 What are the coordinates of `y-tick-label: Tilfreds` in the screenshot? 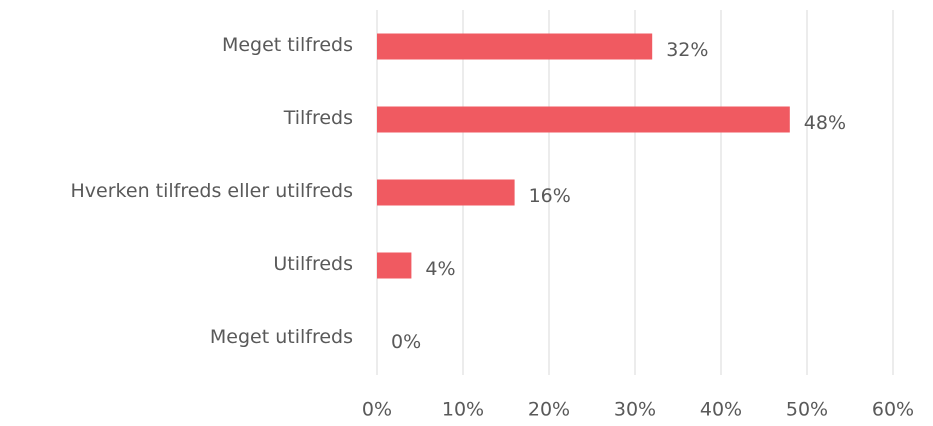 It's located at (318, 118).